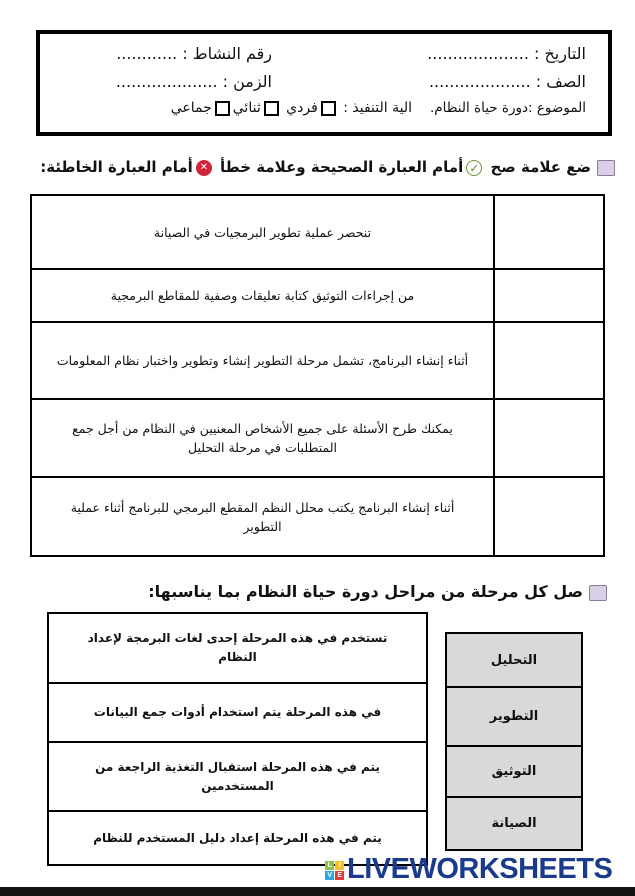 The height and width of the screenshot is (896, 635). What do you see at coordinates (246, 108) in the screenshot?
I see `mode-pair: ثنائي` at bounding box center [246, 108].